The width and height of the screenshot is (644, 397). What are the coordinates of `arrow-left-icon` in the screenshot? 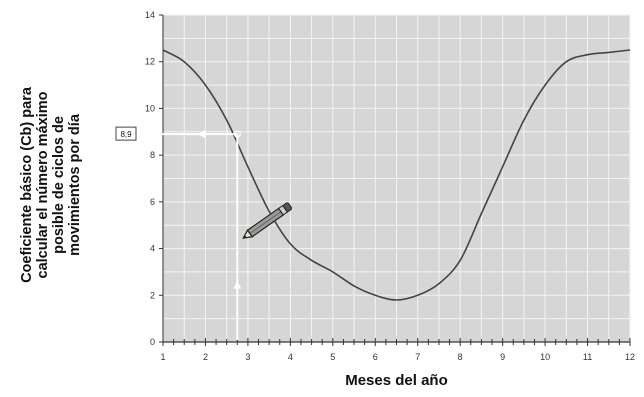 It's located at (201, 134).